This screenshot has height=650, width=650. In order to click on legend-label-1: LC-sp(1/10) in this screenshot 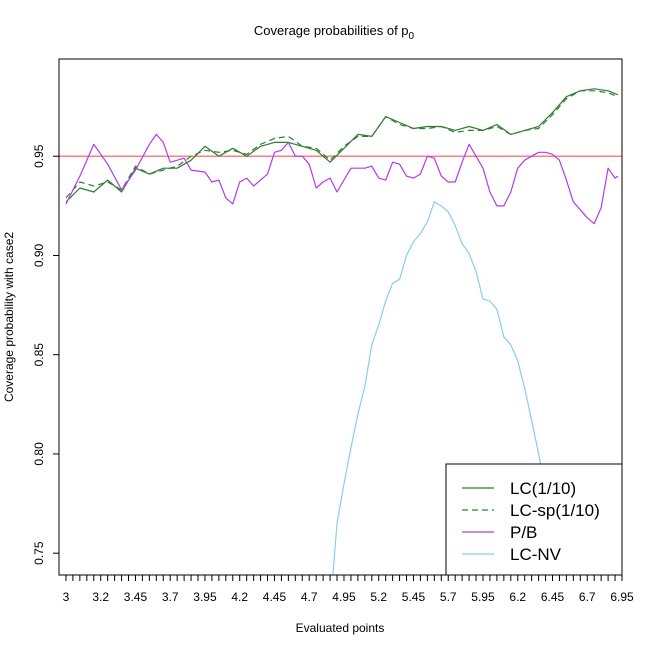, I will do `click(555, 510)`.